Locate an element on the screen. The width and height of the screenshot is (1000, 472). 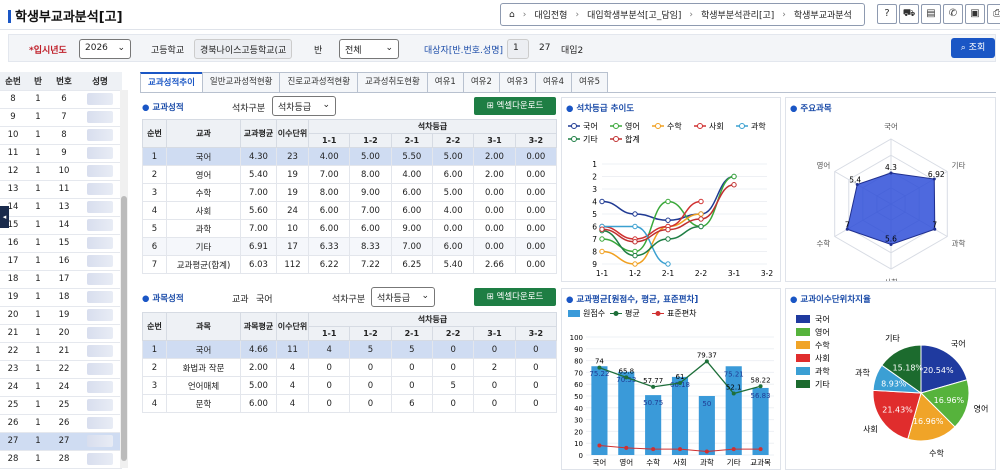
tab-item: 교과성취도현황 is located at coordinates (392, 82).